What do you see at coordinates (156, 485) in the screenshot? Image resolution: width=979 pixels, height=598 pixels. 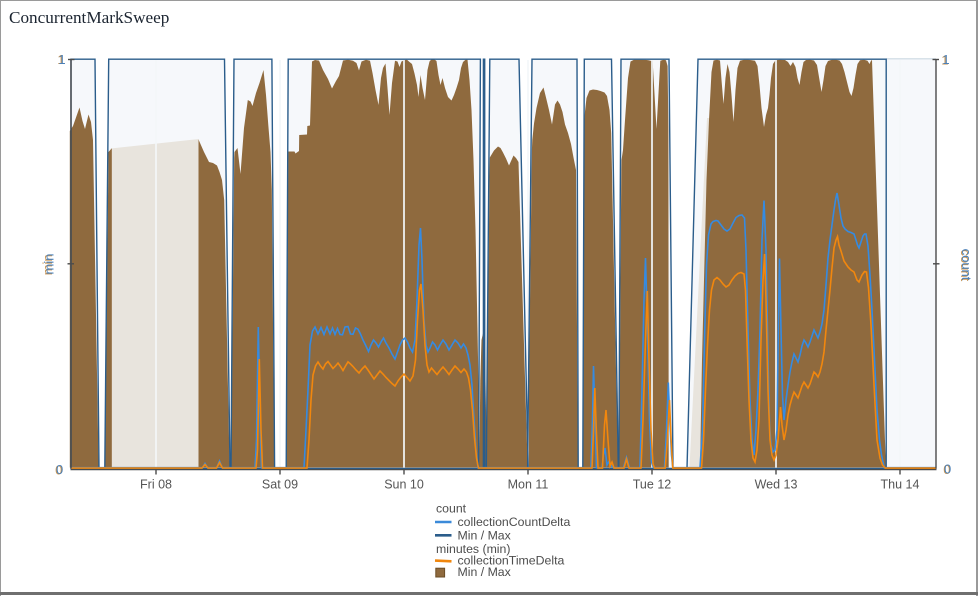 I see `svg-text: Fri 08` at bounding box center [156, 485].